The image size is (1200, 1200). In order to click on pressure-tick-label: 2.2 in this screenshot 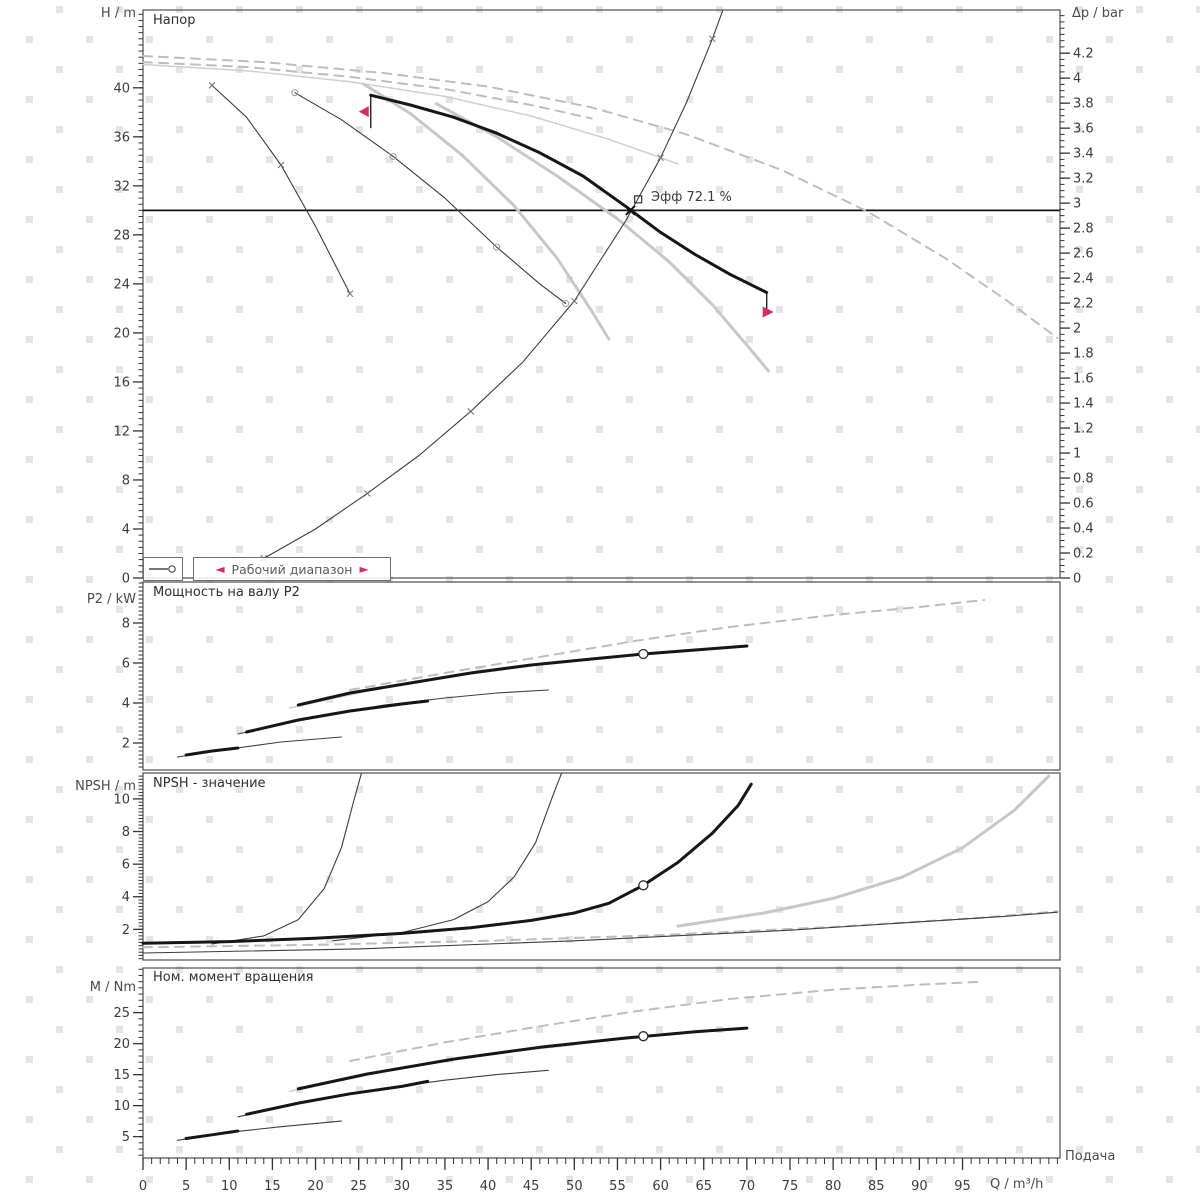, I will do `click(1083, 304)`.